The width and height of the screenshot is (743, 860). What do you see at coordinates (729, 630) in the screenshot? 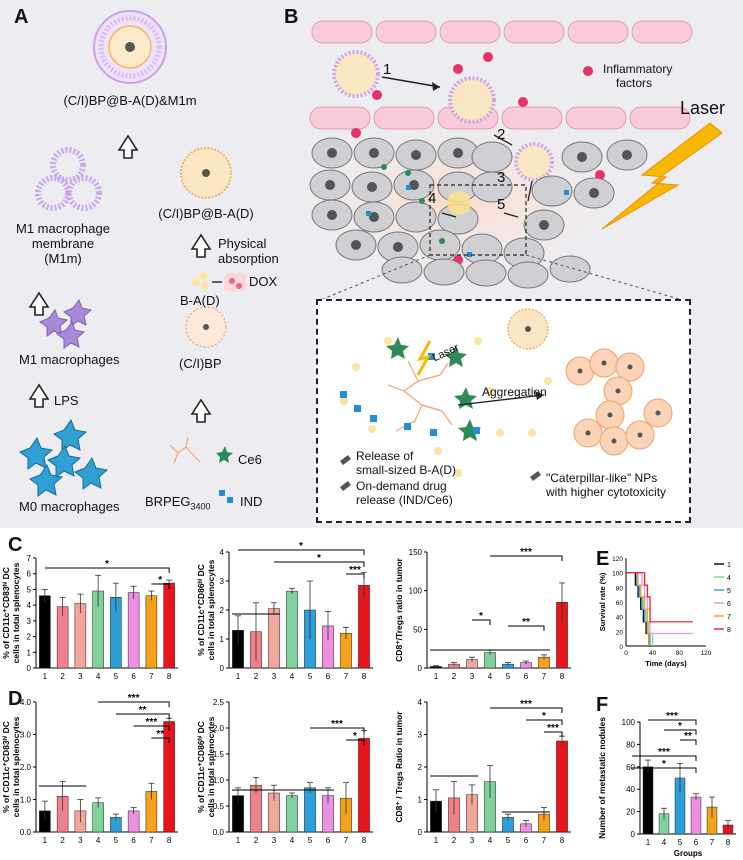
I see `legend-label: 8` at bounding box center [729, 630].